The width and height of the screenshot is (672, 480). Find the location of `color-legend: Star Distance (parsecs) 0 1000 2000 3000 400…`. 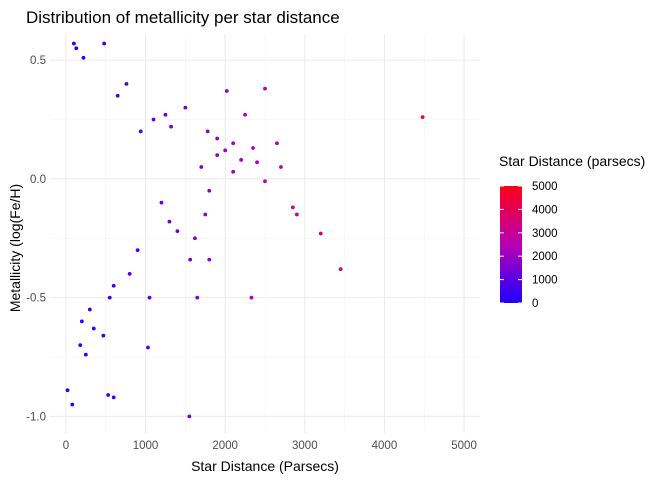

color-legend: Star Distance (parsecs) 0 1000 2000 3000 400… is located at coordinates (572, 231).